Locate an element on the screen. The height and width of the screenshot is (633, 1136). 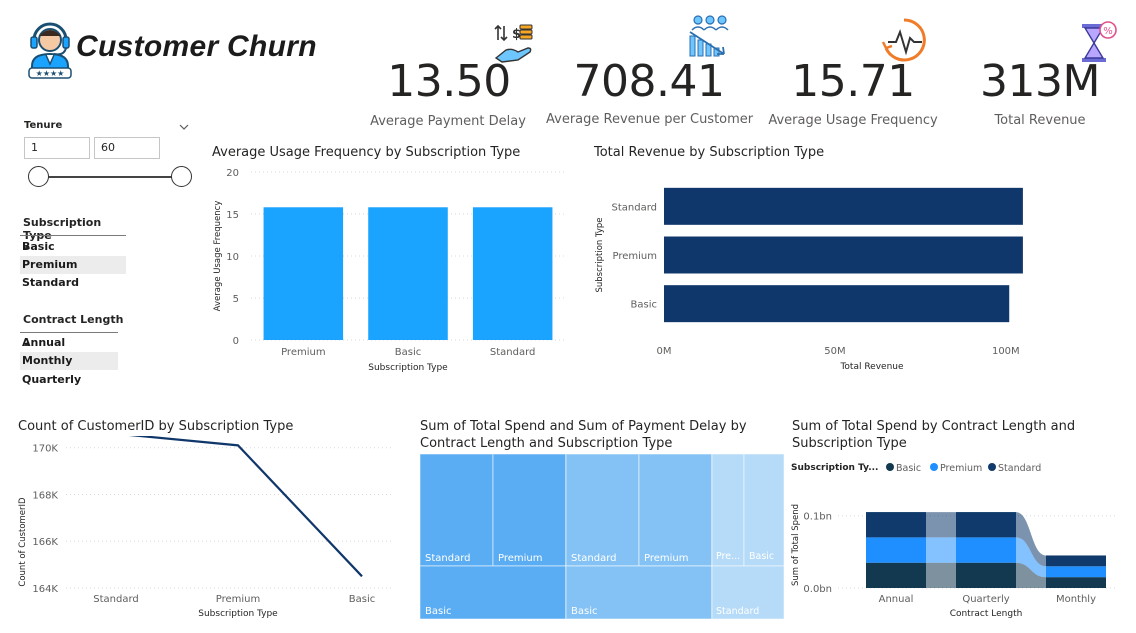
x-axis-label: Total Revenue is located at coordinates (871, 367).